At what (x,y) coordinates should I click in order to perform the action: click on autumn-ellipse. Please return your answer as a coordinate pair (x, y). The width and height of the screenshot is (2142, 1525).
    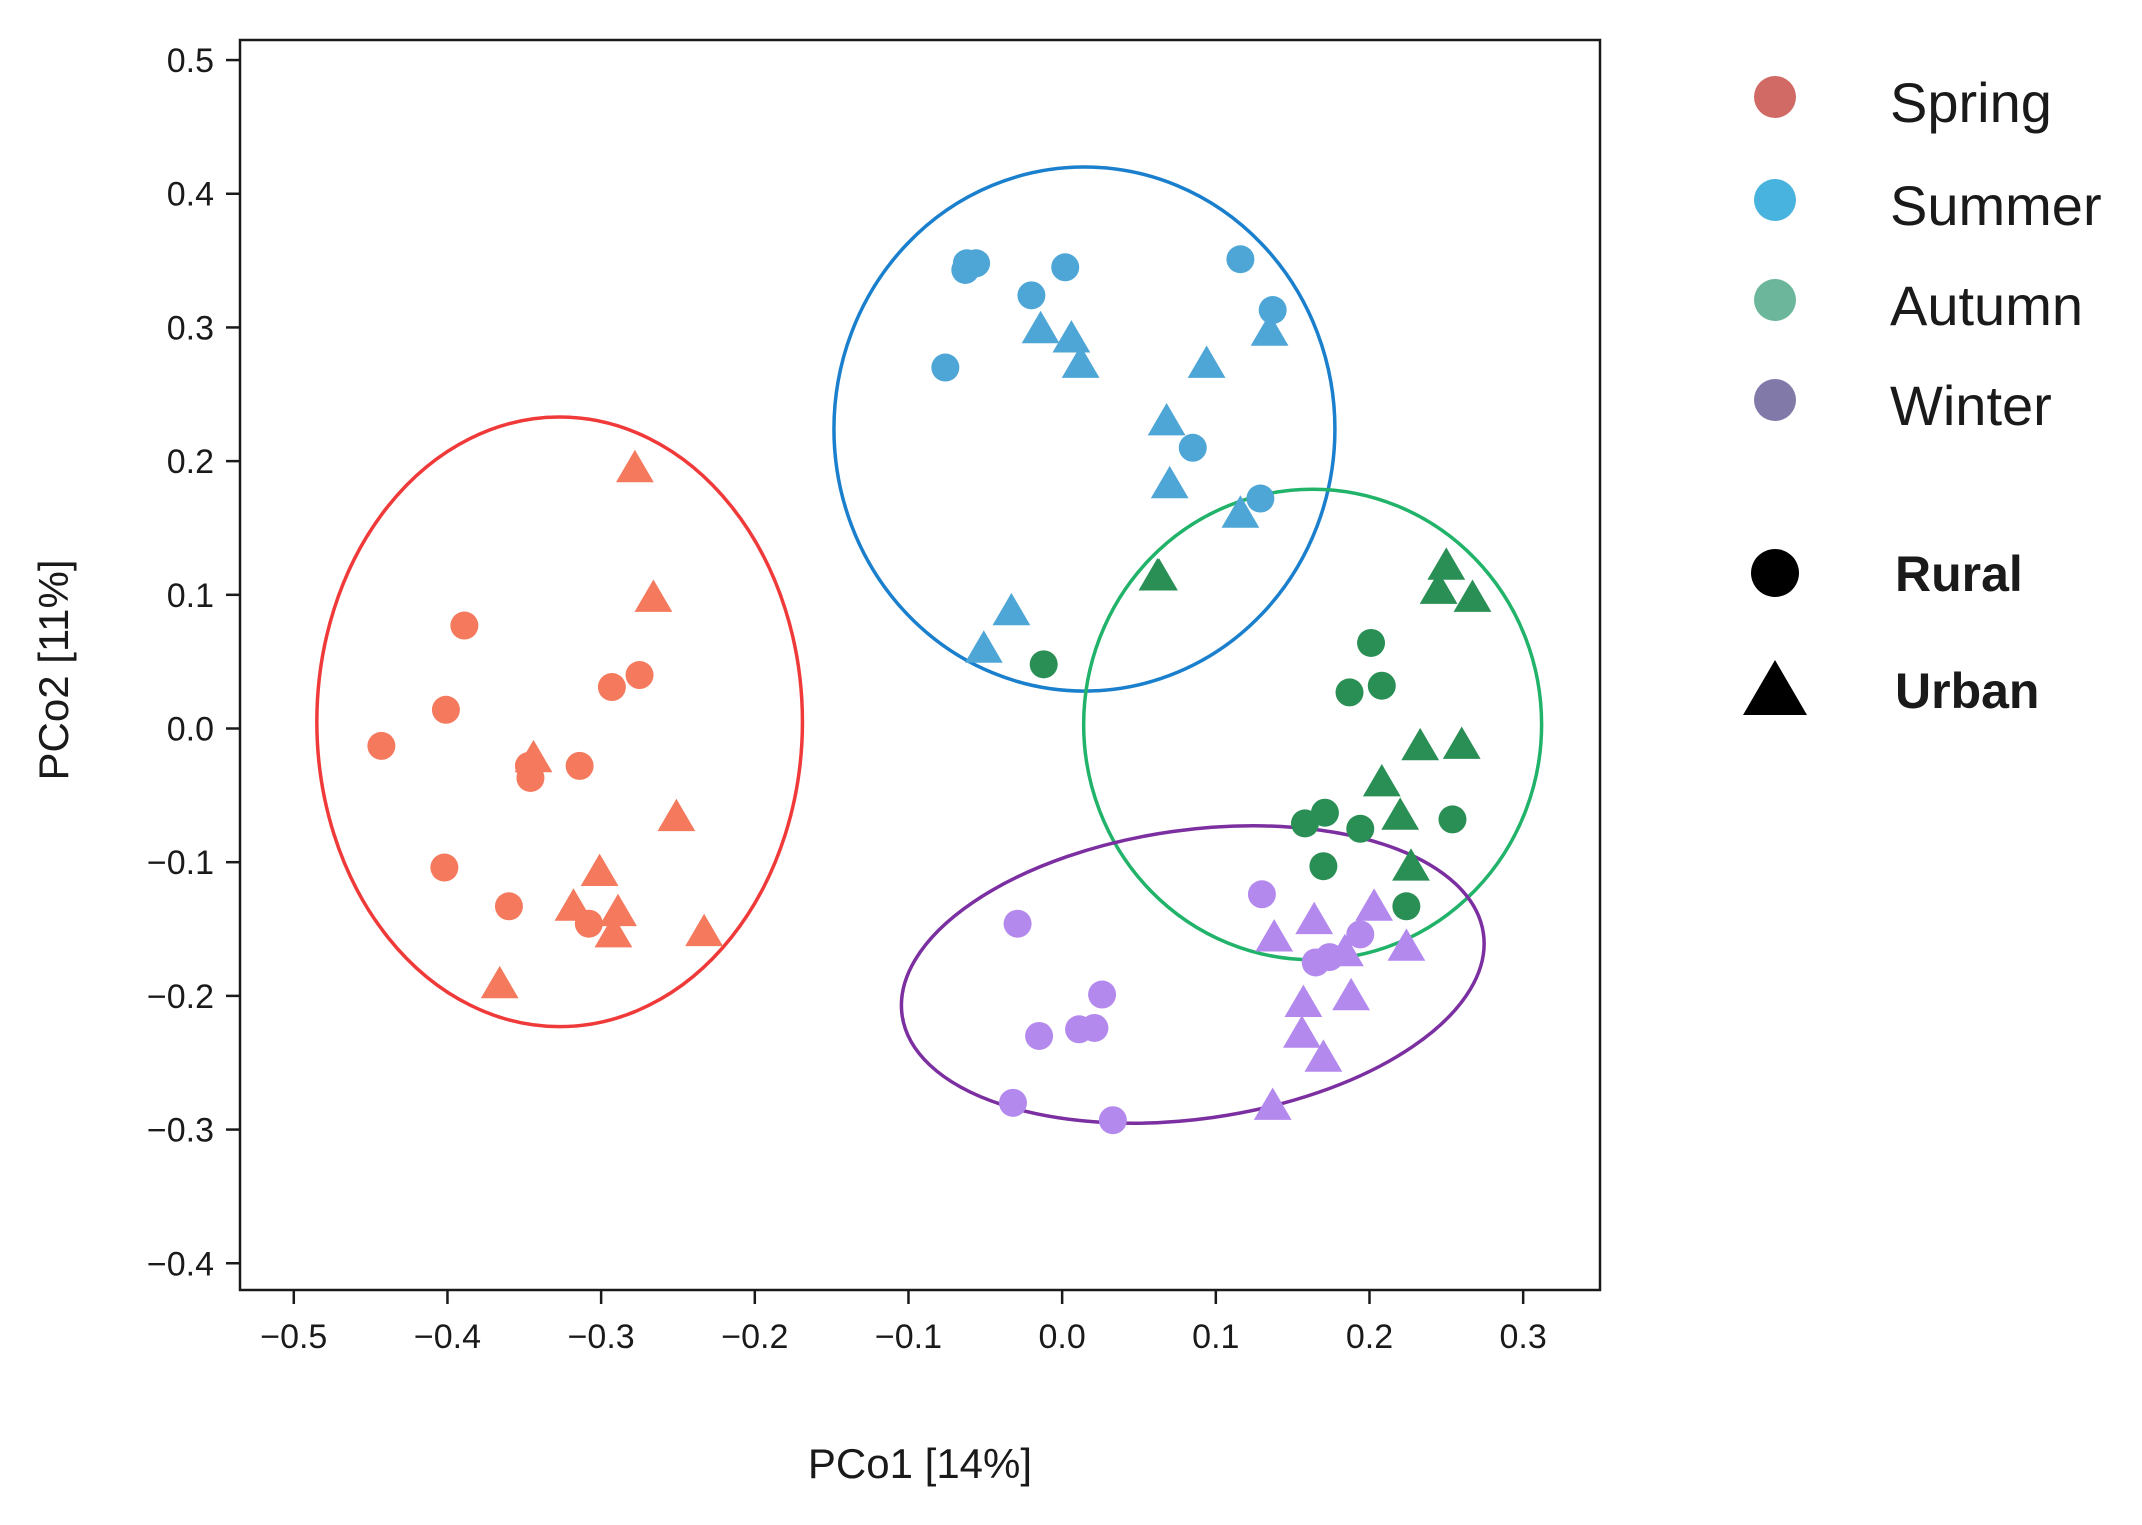
    Looking at the image, I should click on (1312, 724).